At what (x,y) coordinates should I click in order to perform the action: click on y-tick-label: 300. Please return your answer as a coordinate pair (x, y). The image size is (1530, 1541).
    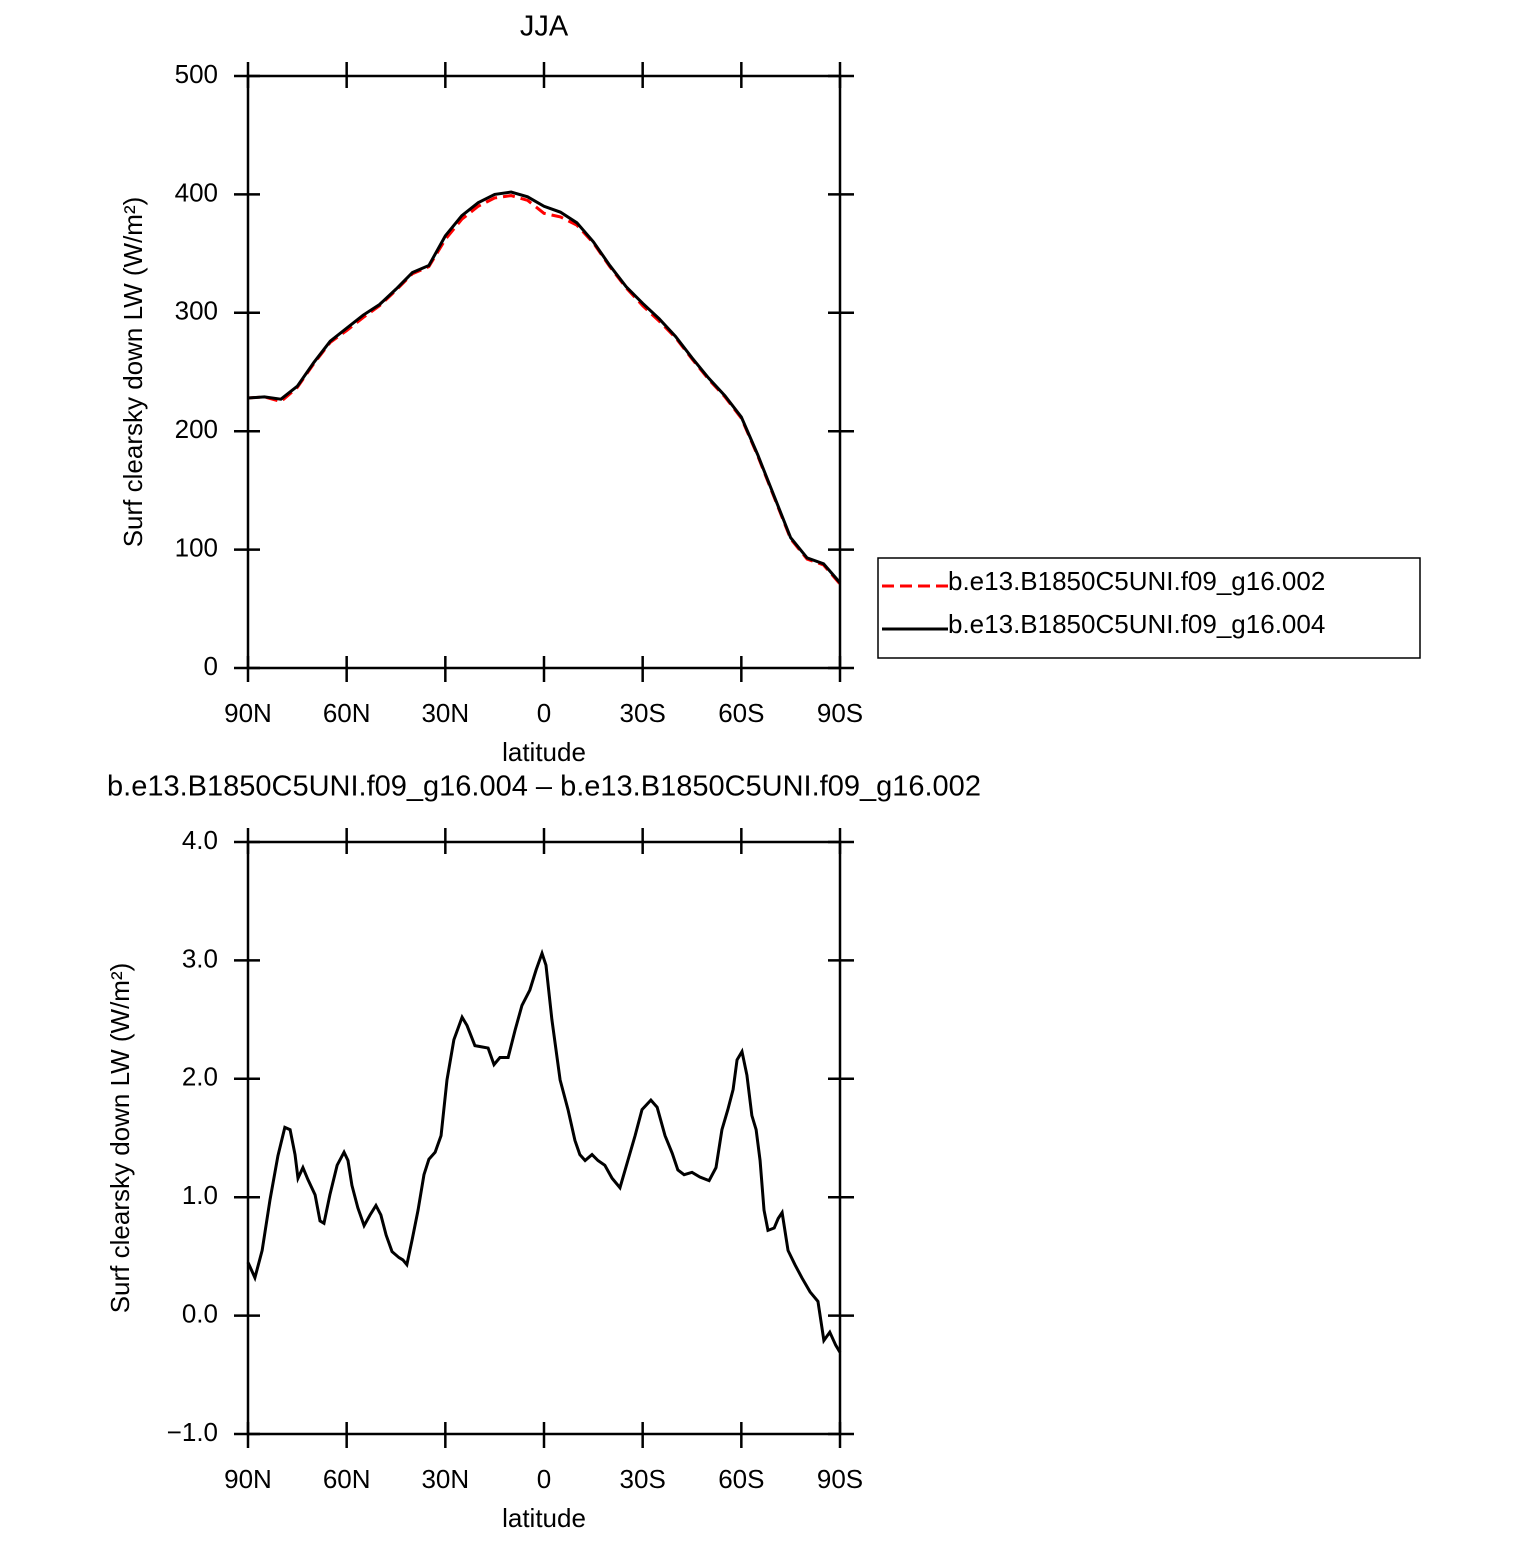
    Looking at the image, I should click on (196, 311).